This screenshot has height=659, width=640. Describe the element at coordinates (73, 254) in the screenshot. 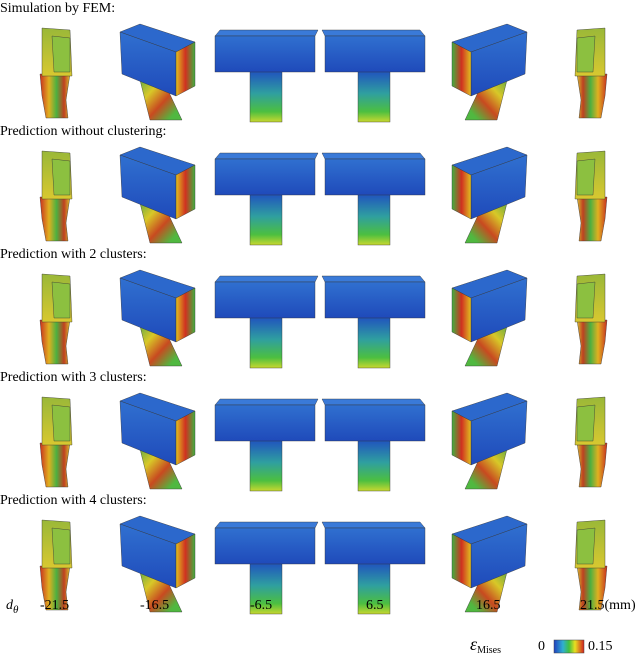

I see `row-title: Prediction with 2 clusters:` at that location.